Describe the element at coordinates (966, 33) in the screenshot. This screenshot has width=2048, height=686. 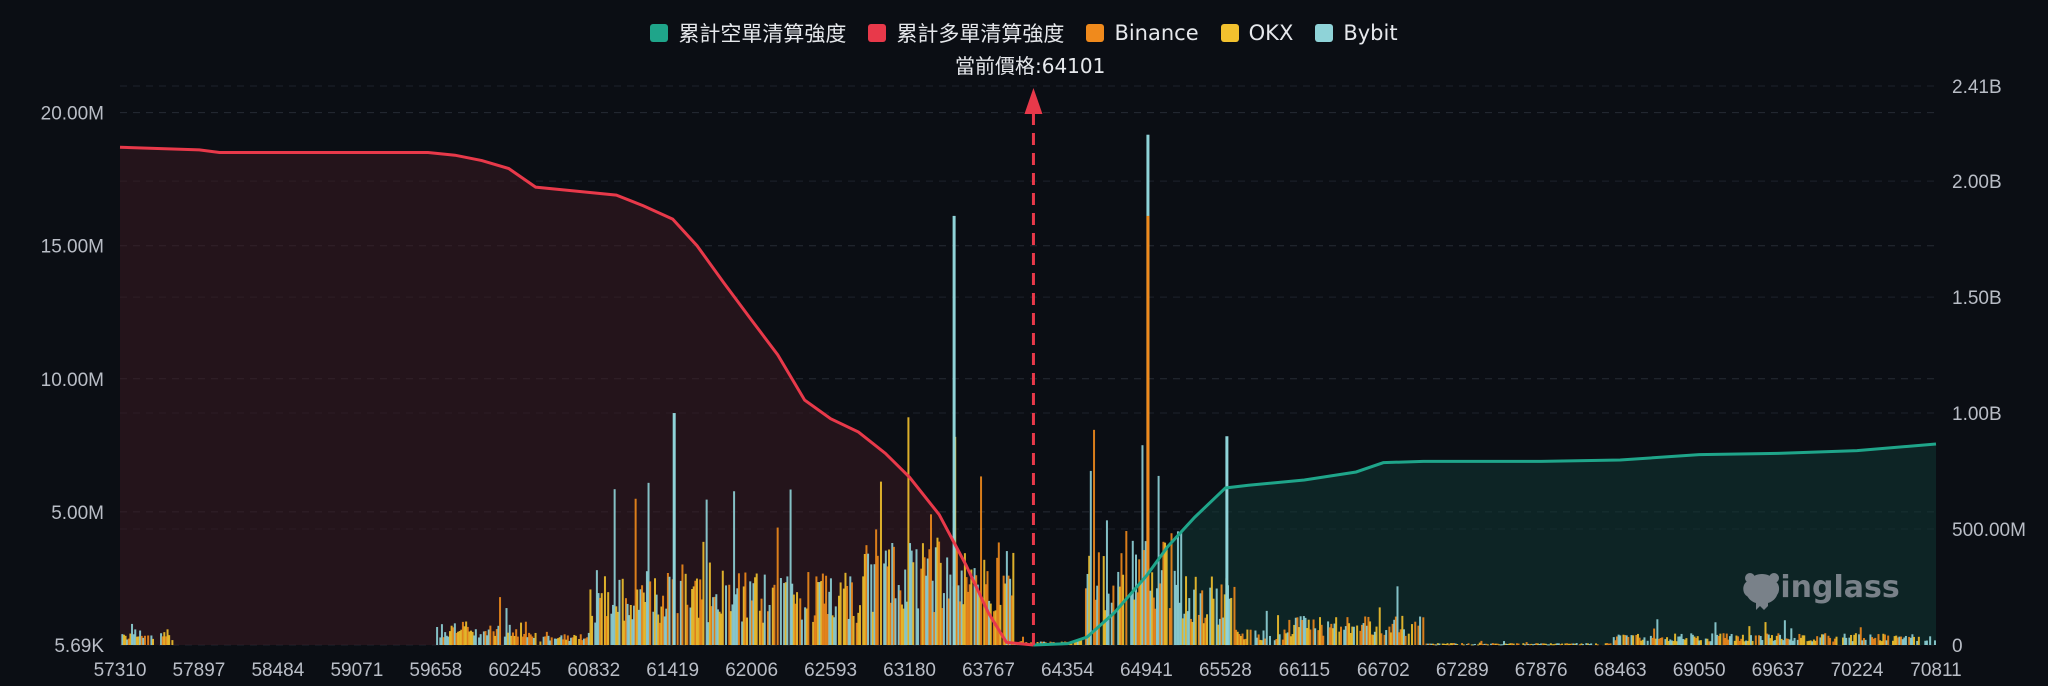
I see `legend-item-long: 累計多單清算強度` at that location.